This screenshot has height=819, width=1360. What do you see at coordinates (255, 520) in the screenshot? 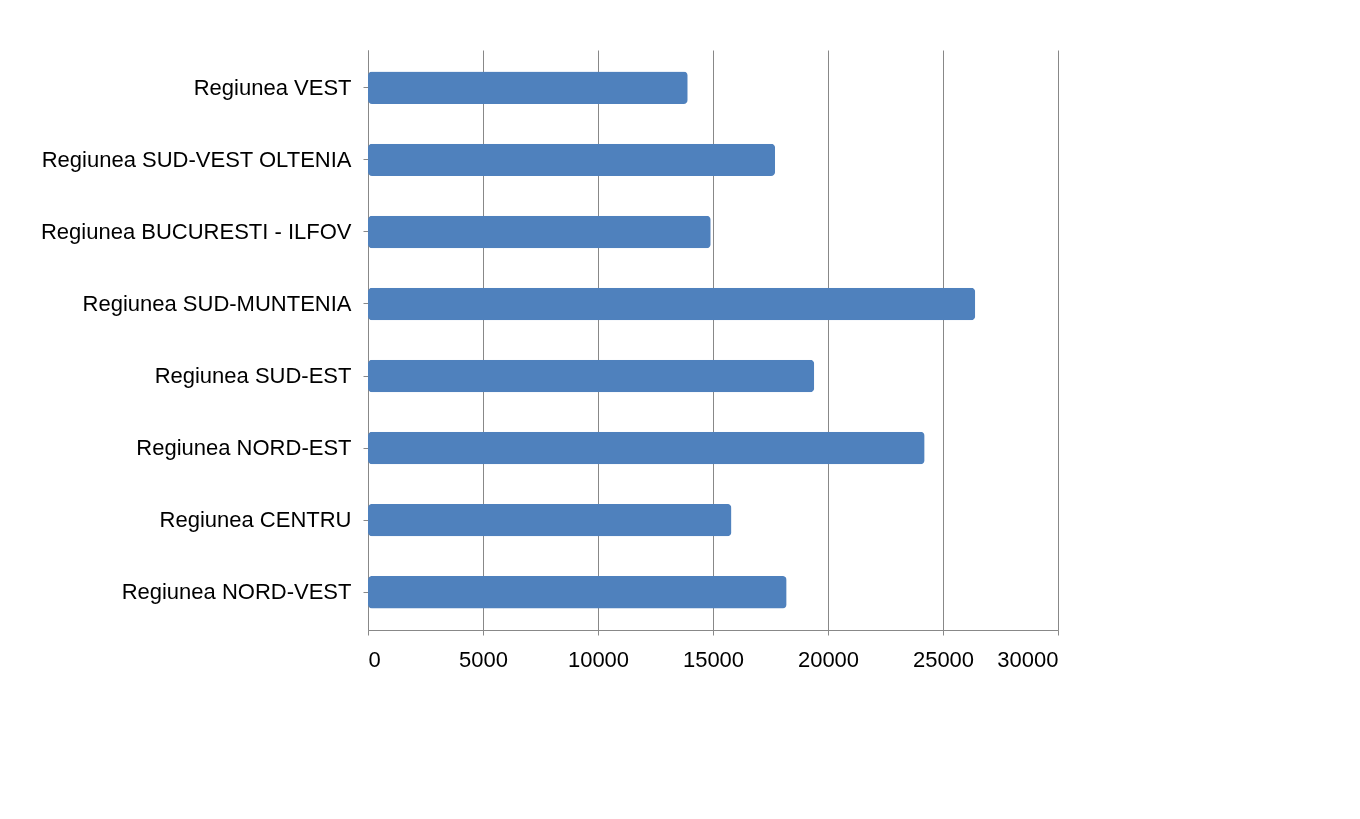
I see `y-tick-label: Regiunea CENTRU` at bounding box center [255, 520].